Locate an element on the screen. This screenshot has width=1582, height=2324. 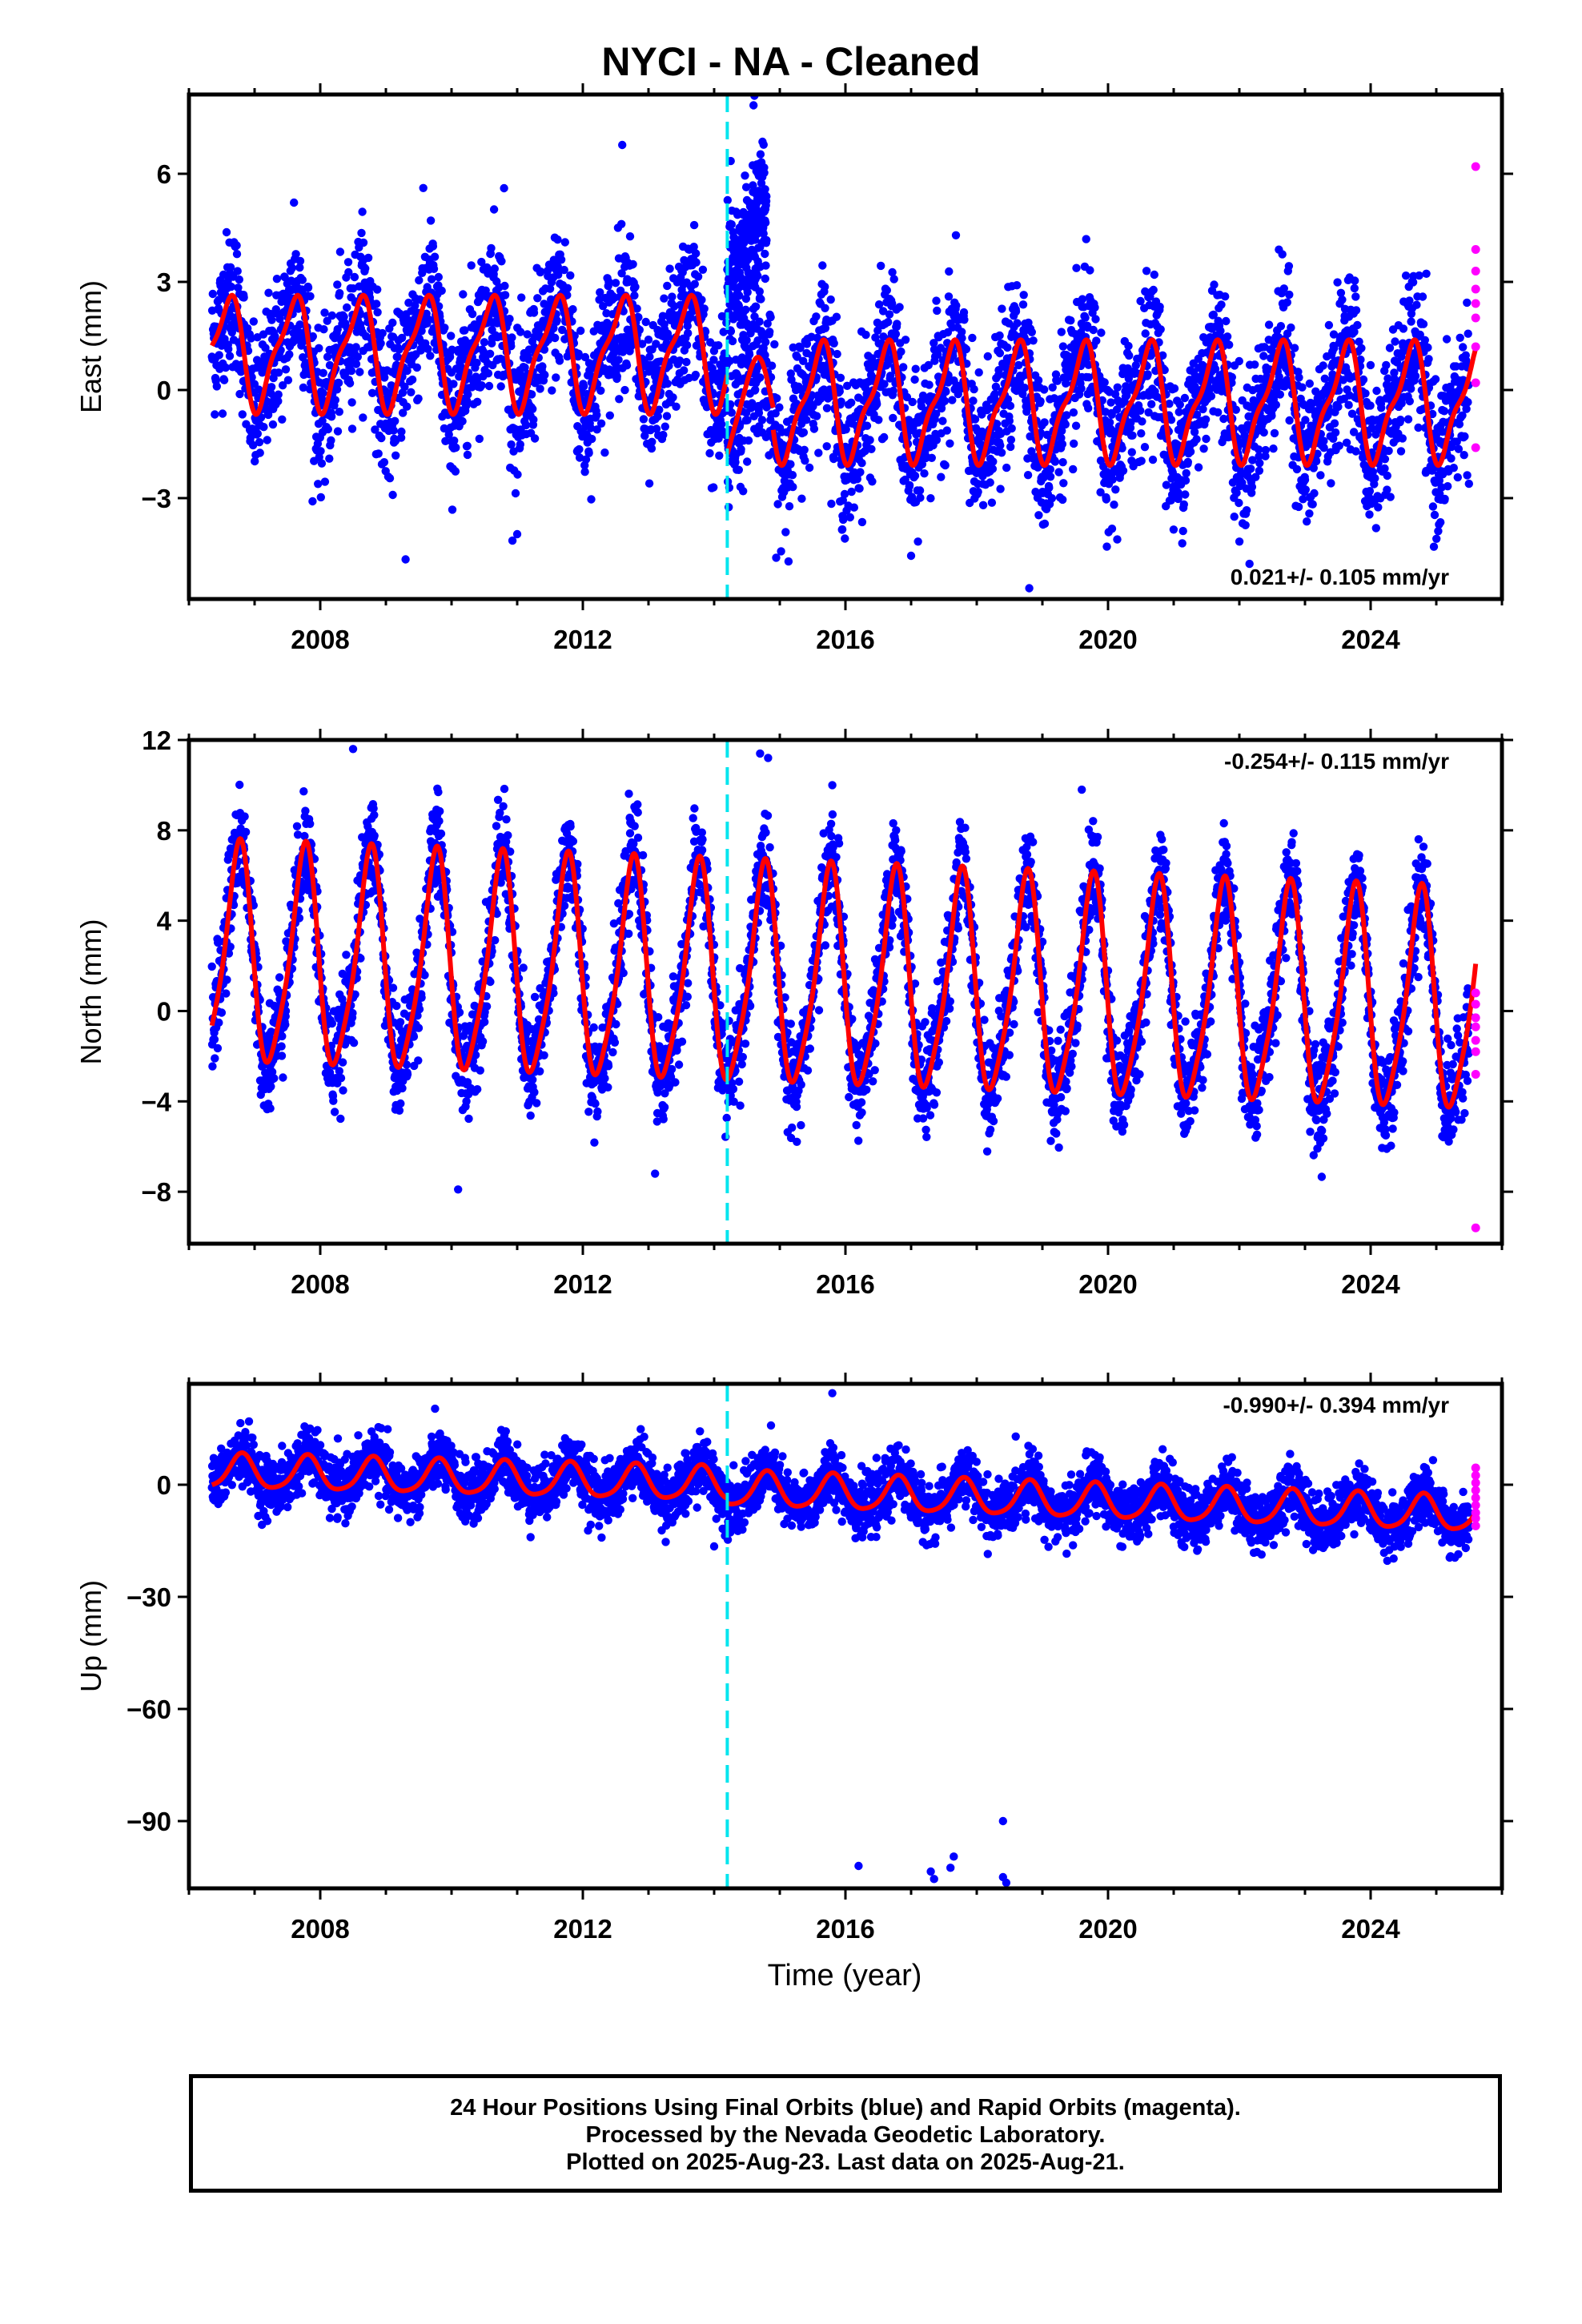
x-tick-label: 2020 is located at coordinates (1108, 639).